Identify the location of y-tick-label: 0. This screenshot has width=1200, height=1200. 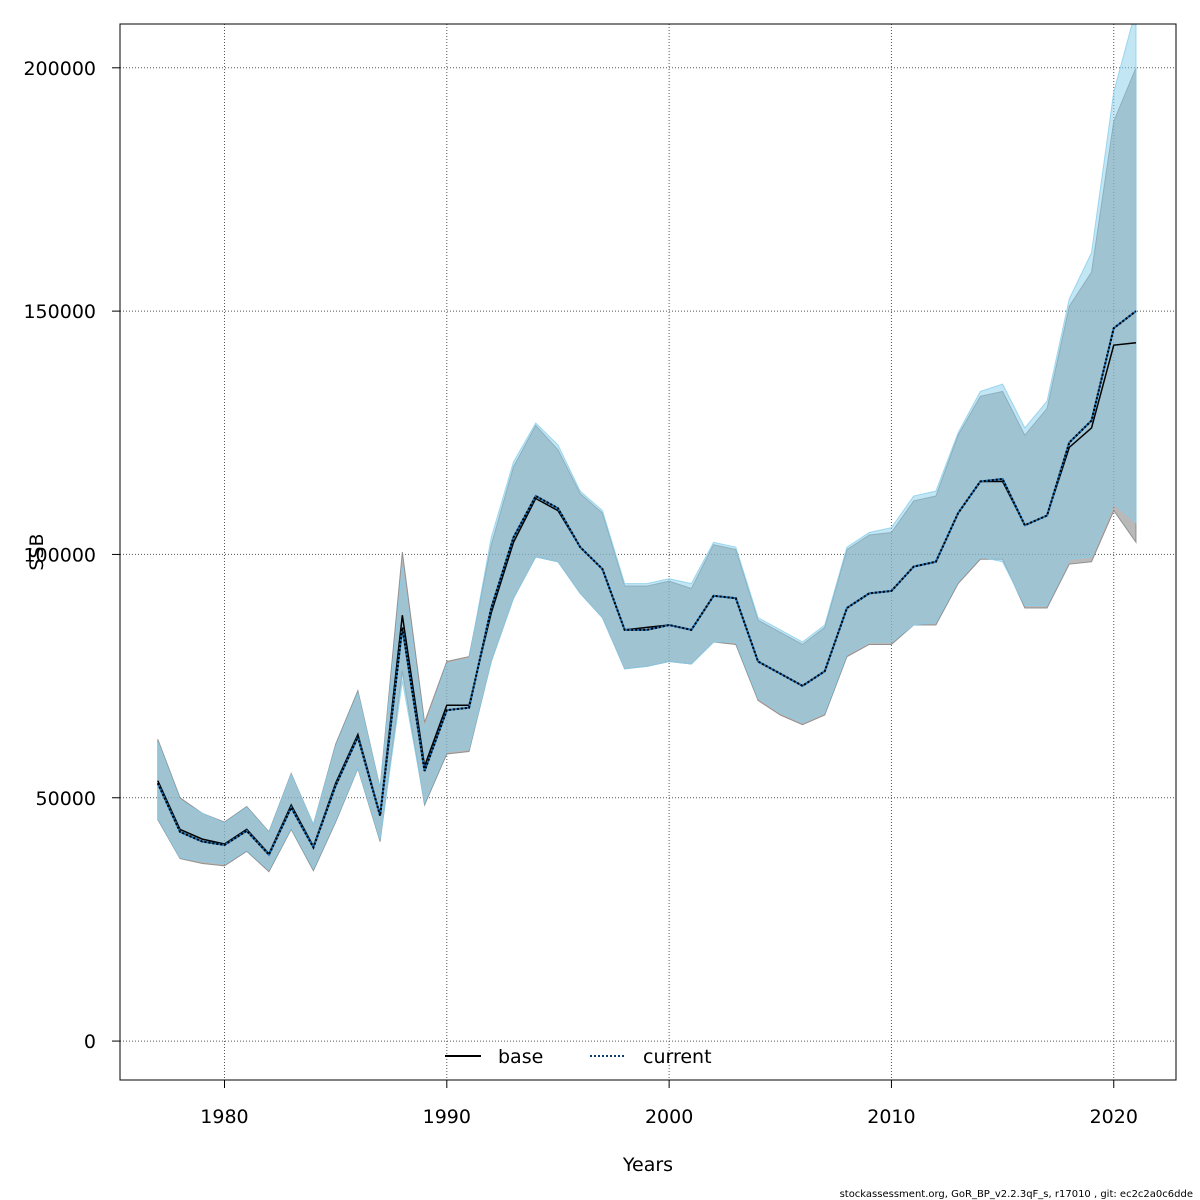
(90, 1042).